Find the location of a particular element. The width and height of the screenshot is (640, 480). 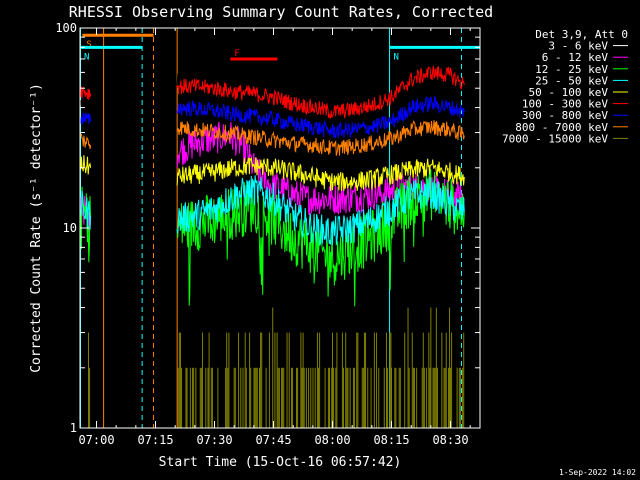

timestamp: 1-Sep-2022 14:02 is located at coordinates (597, 472).